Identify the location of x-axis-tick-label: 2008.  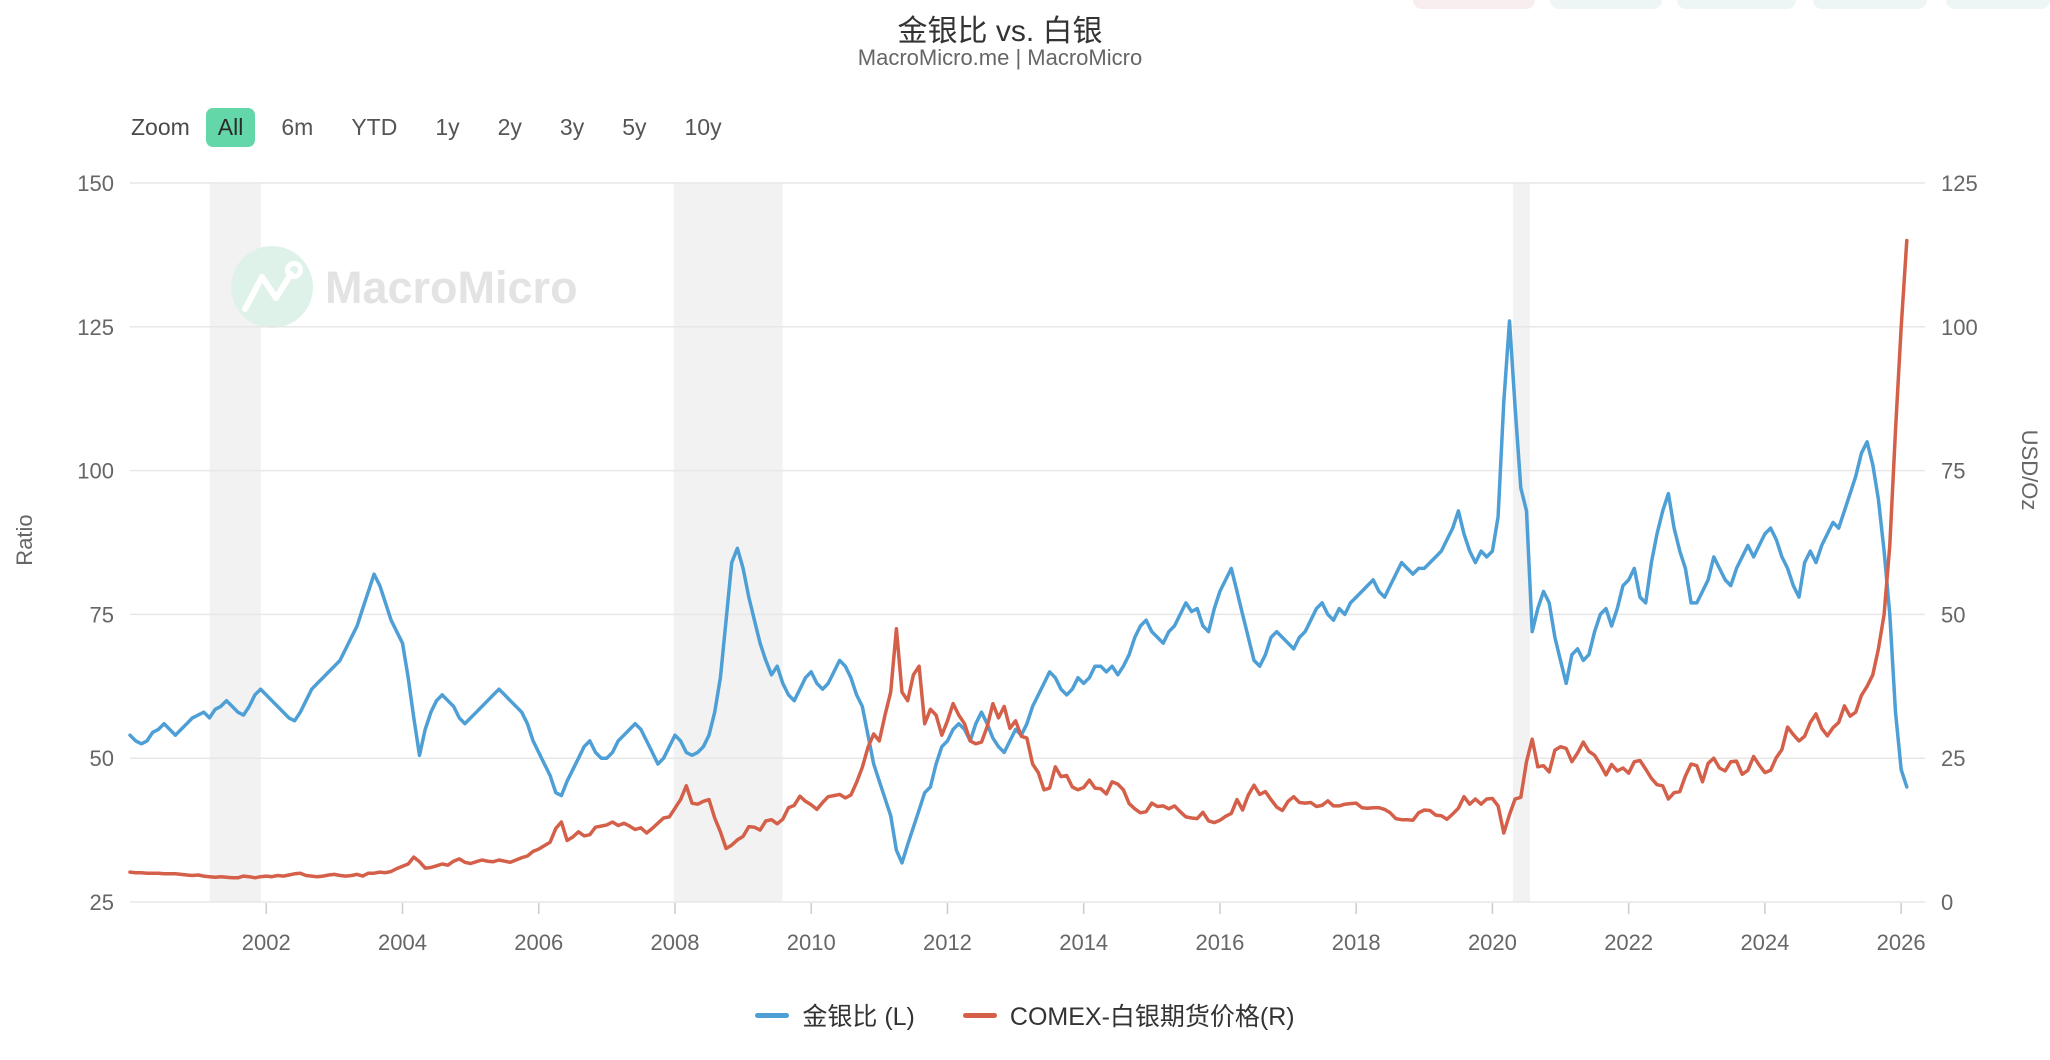
(674, 942).